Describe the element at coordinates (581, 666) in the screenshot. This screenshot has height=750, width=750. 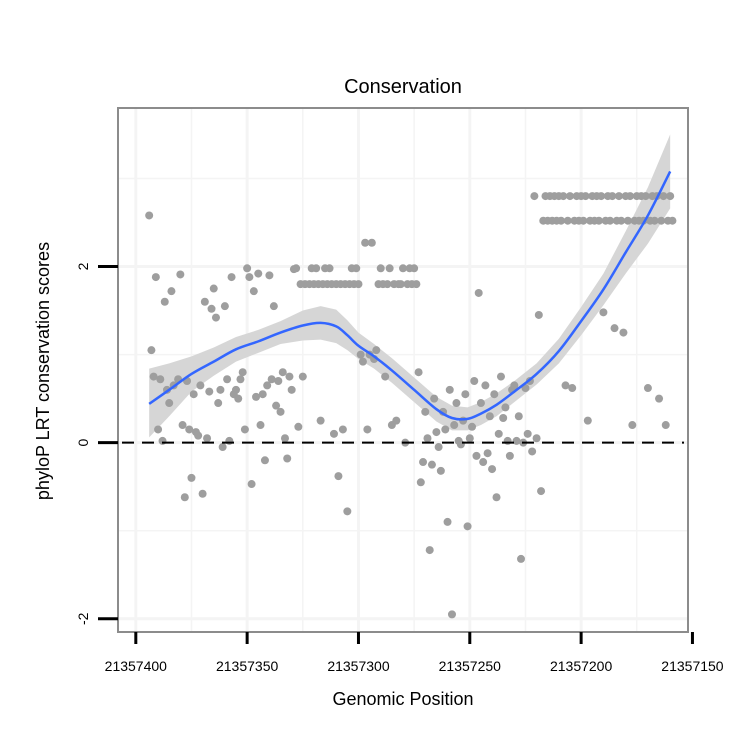
I see `x-tick-label: 21357200` at that location.